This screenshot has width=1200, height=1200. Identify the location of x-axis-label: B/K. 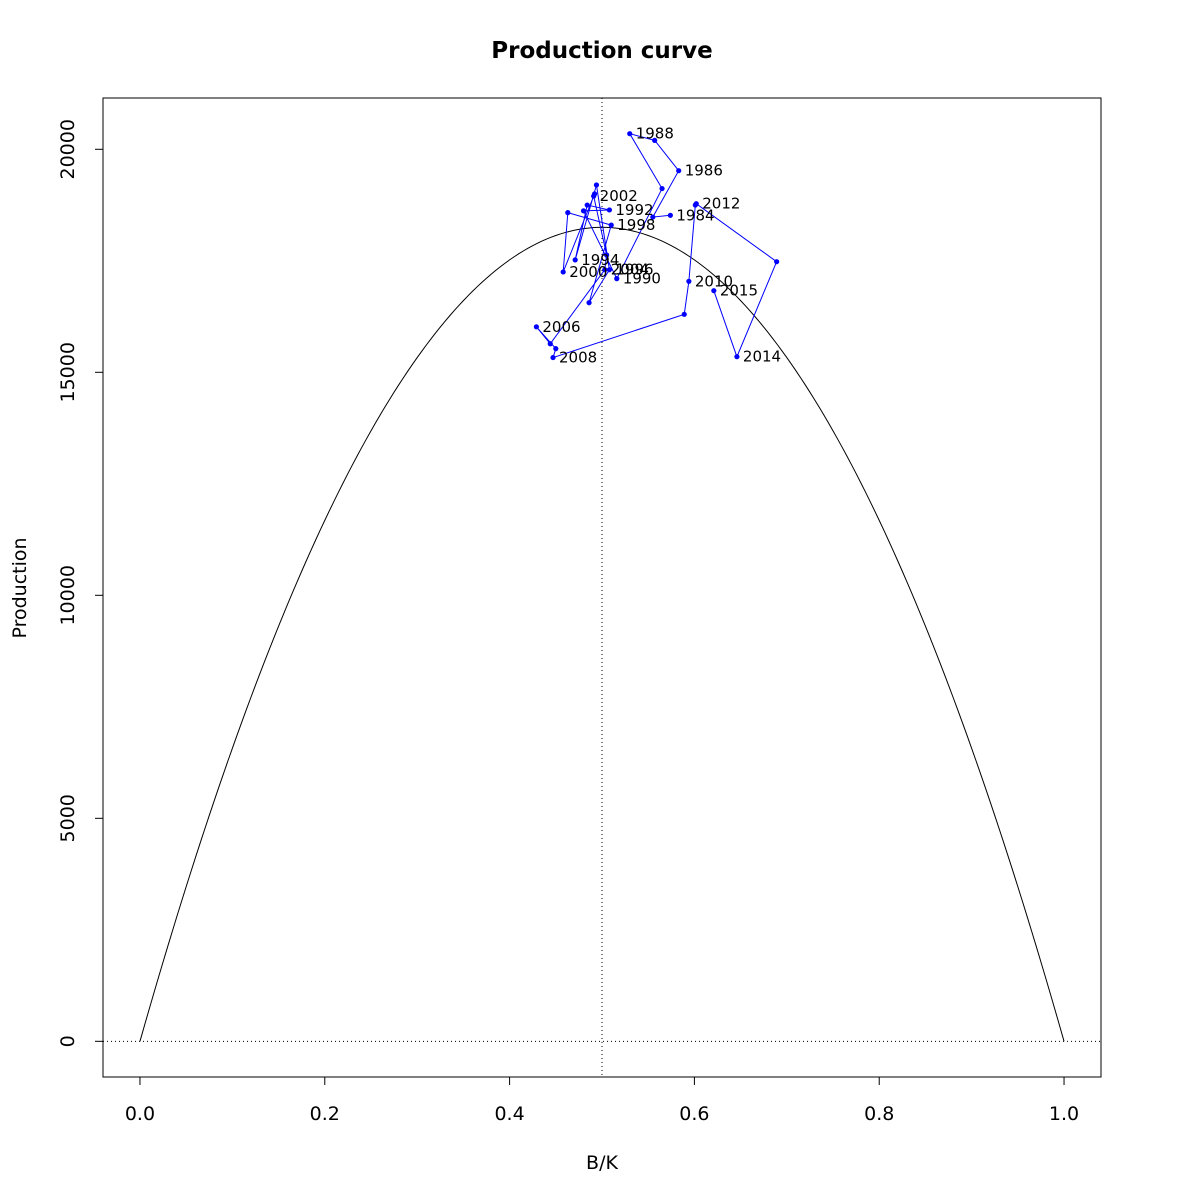
(602, 1163).